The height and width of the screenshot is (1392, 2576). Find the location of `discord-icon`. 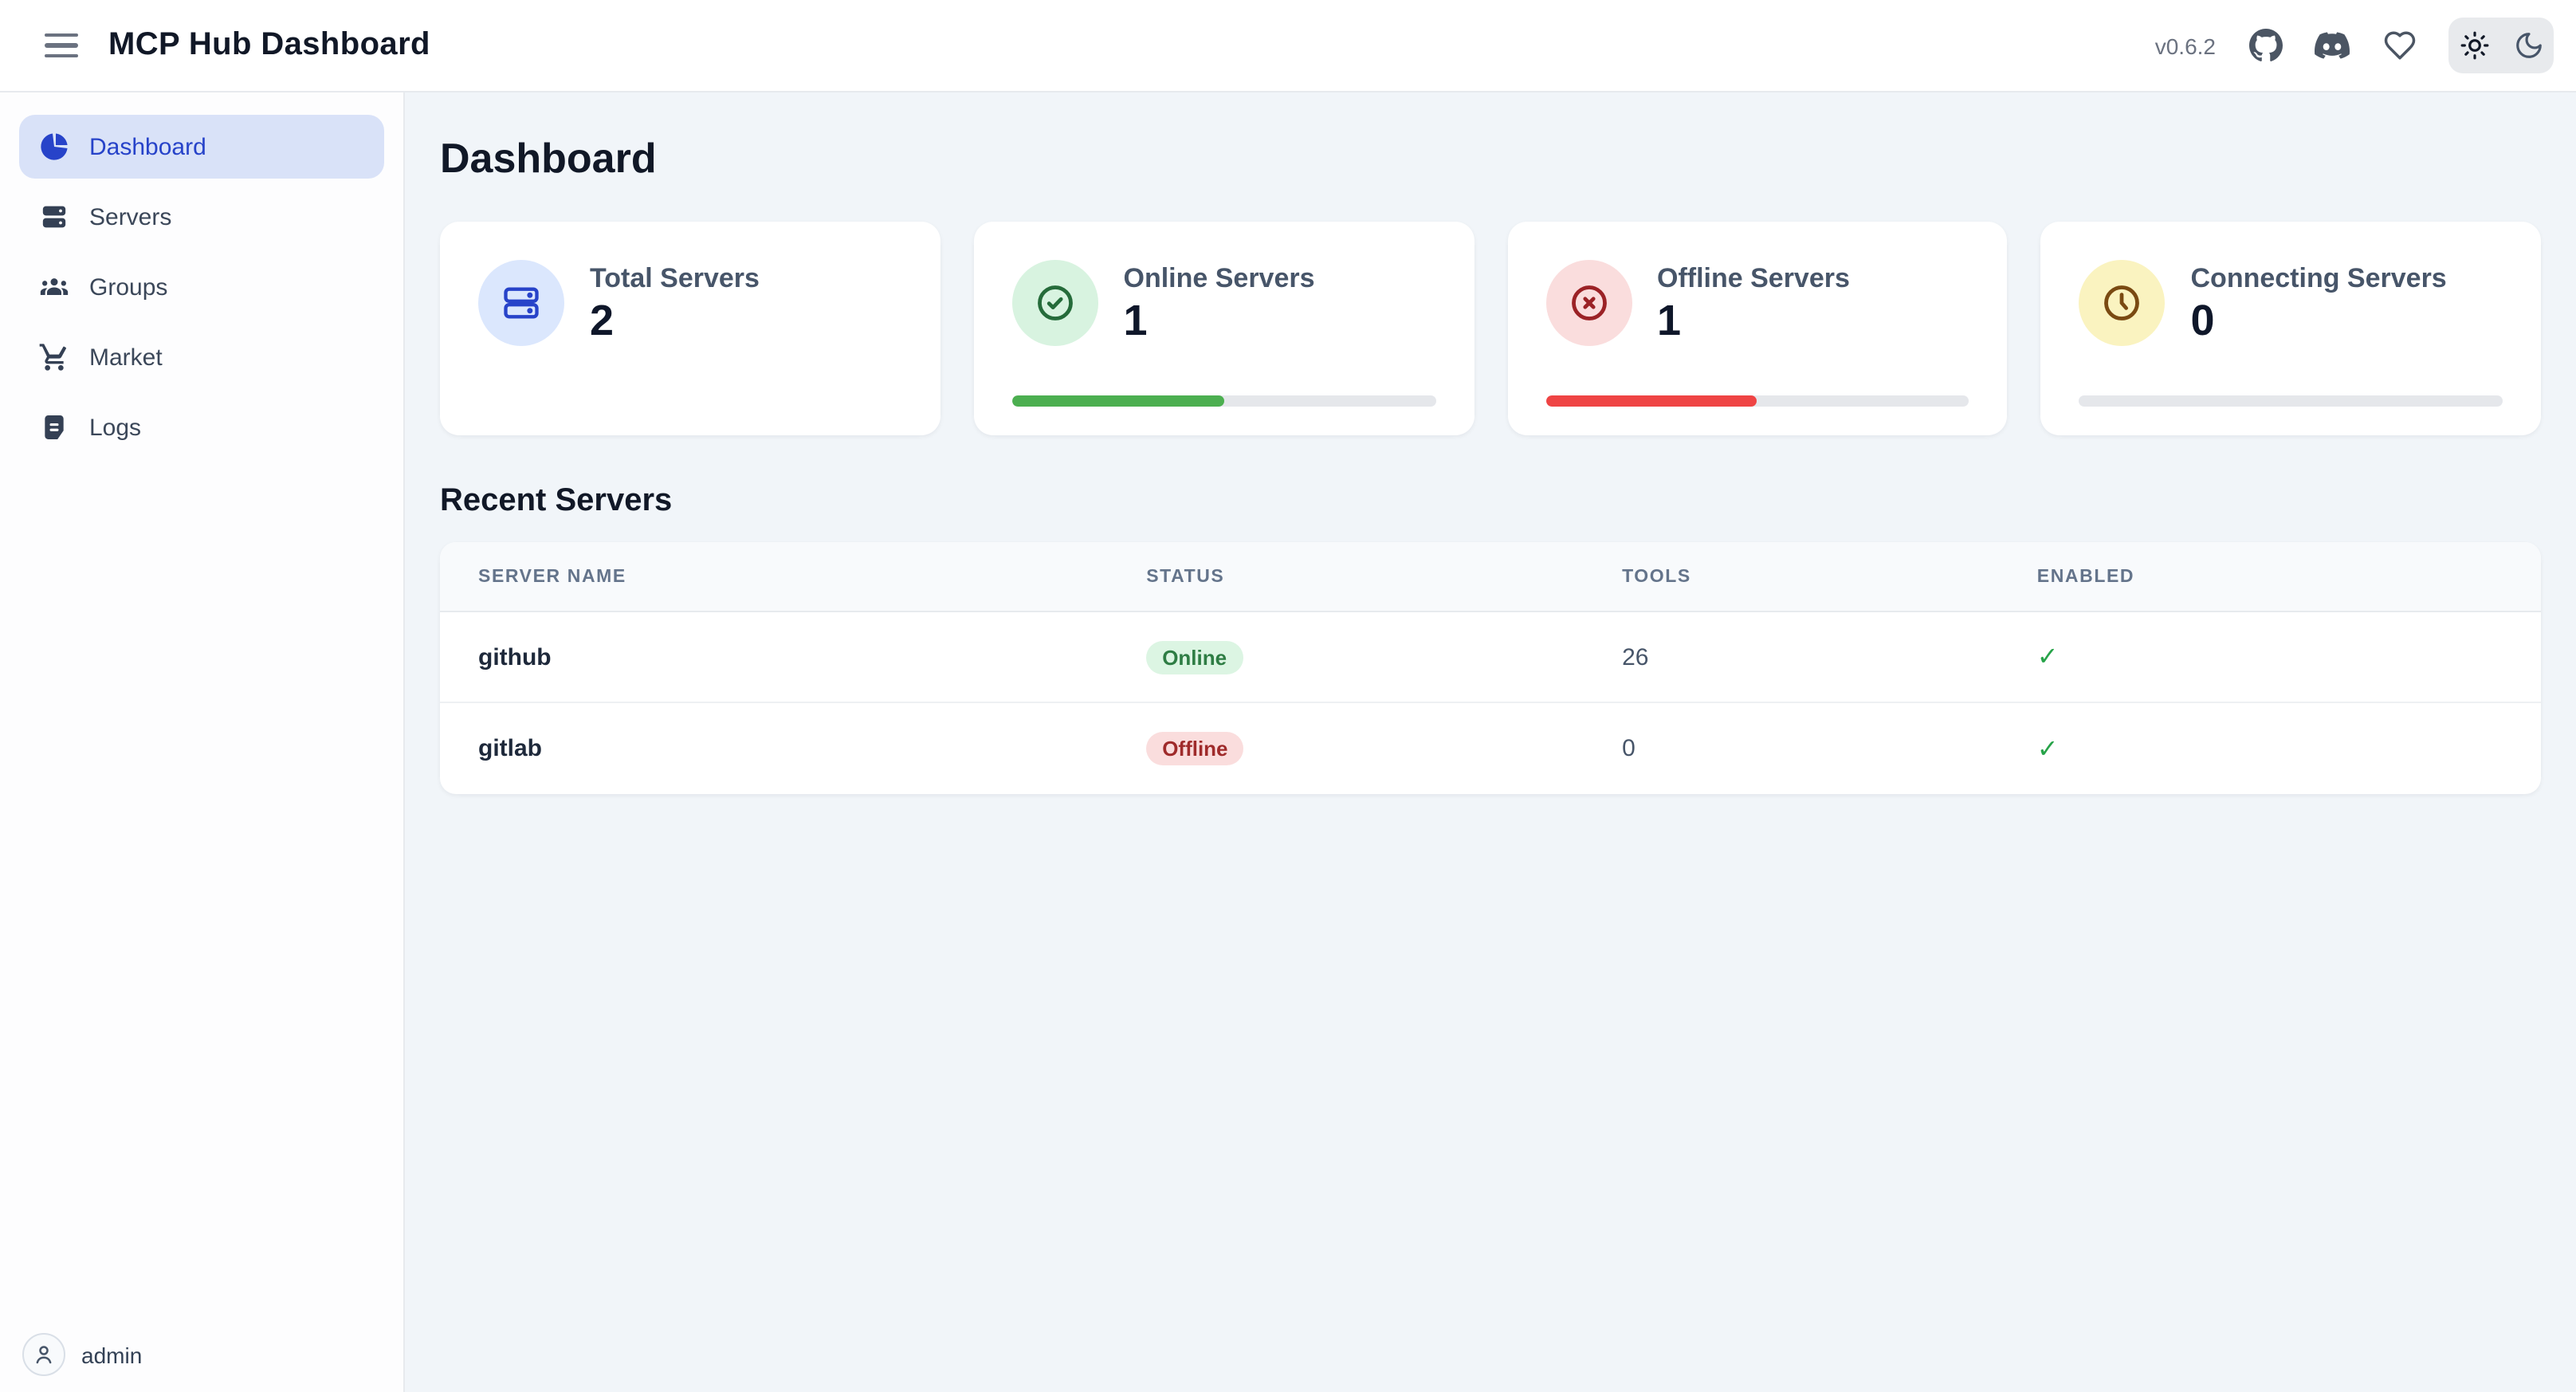

discord-icon is located at coordinates (2332, 46).